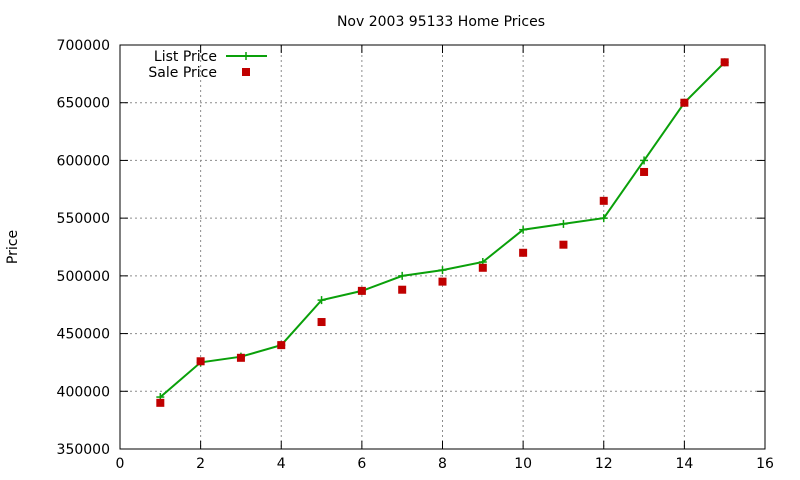  Describe the element at coordinates (442, 464) in the screenshot. I see `x-tick-label: 8` at that location.